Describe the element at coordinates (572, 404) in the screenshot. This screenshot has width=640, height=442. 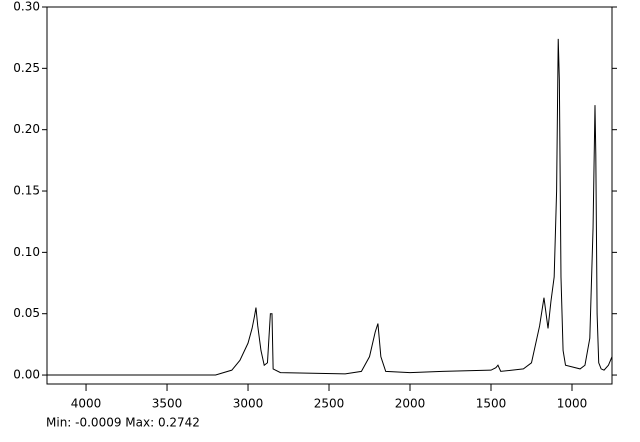
I see `x-tick-label: 1000` at that location.